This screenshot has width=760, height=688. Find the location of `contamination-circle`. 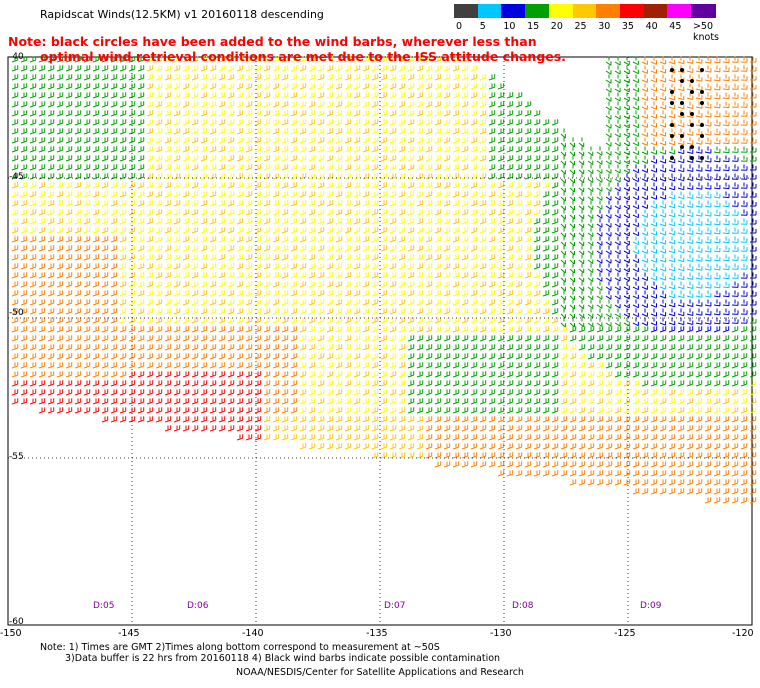

contamination-circle is located at coordinates (702, 103).